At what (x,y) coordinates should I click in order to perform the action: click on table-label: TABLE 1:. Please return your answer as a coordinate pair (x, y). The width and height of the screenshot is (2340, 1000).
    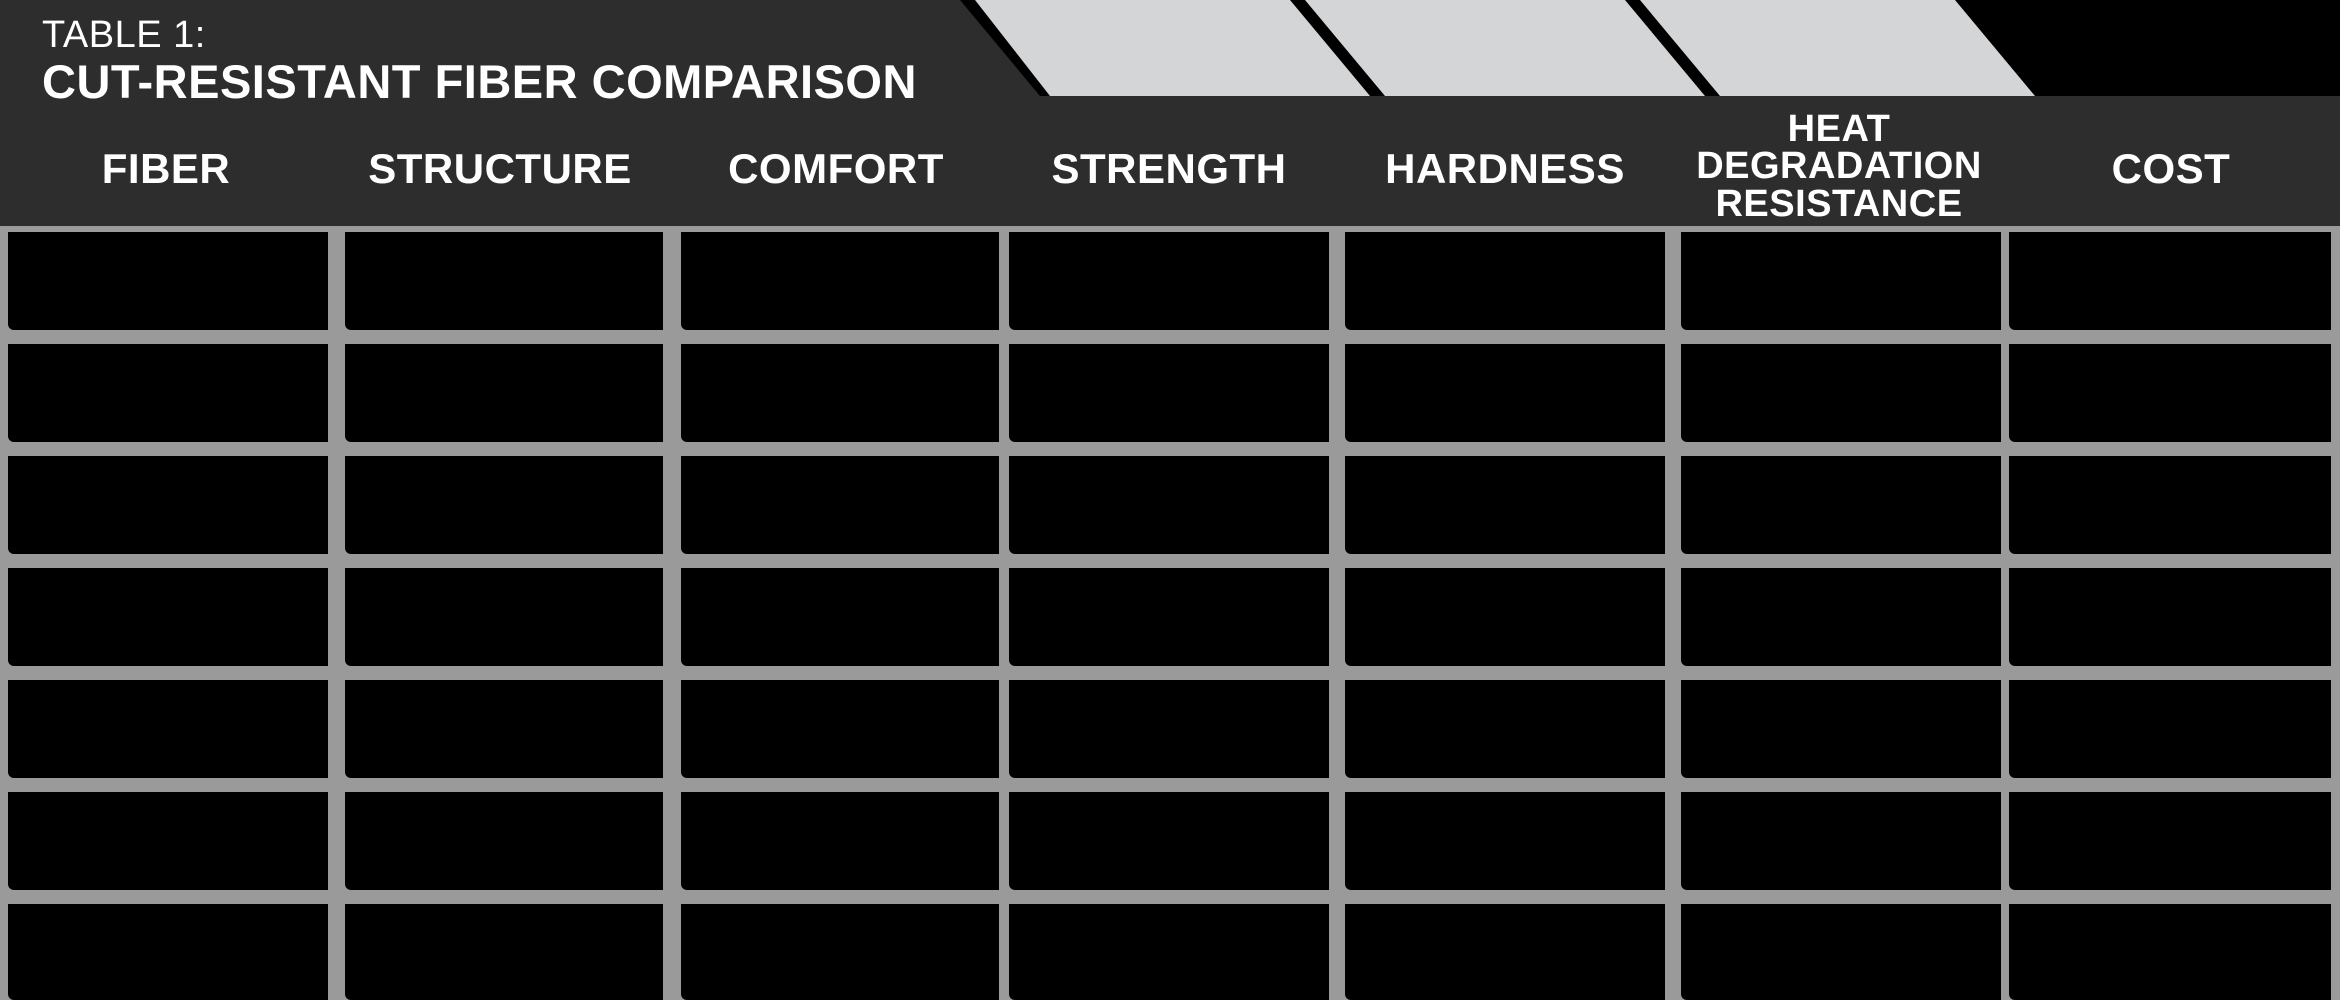
    Looking at the image, I should click on (124, 35).